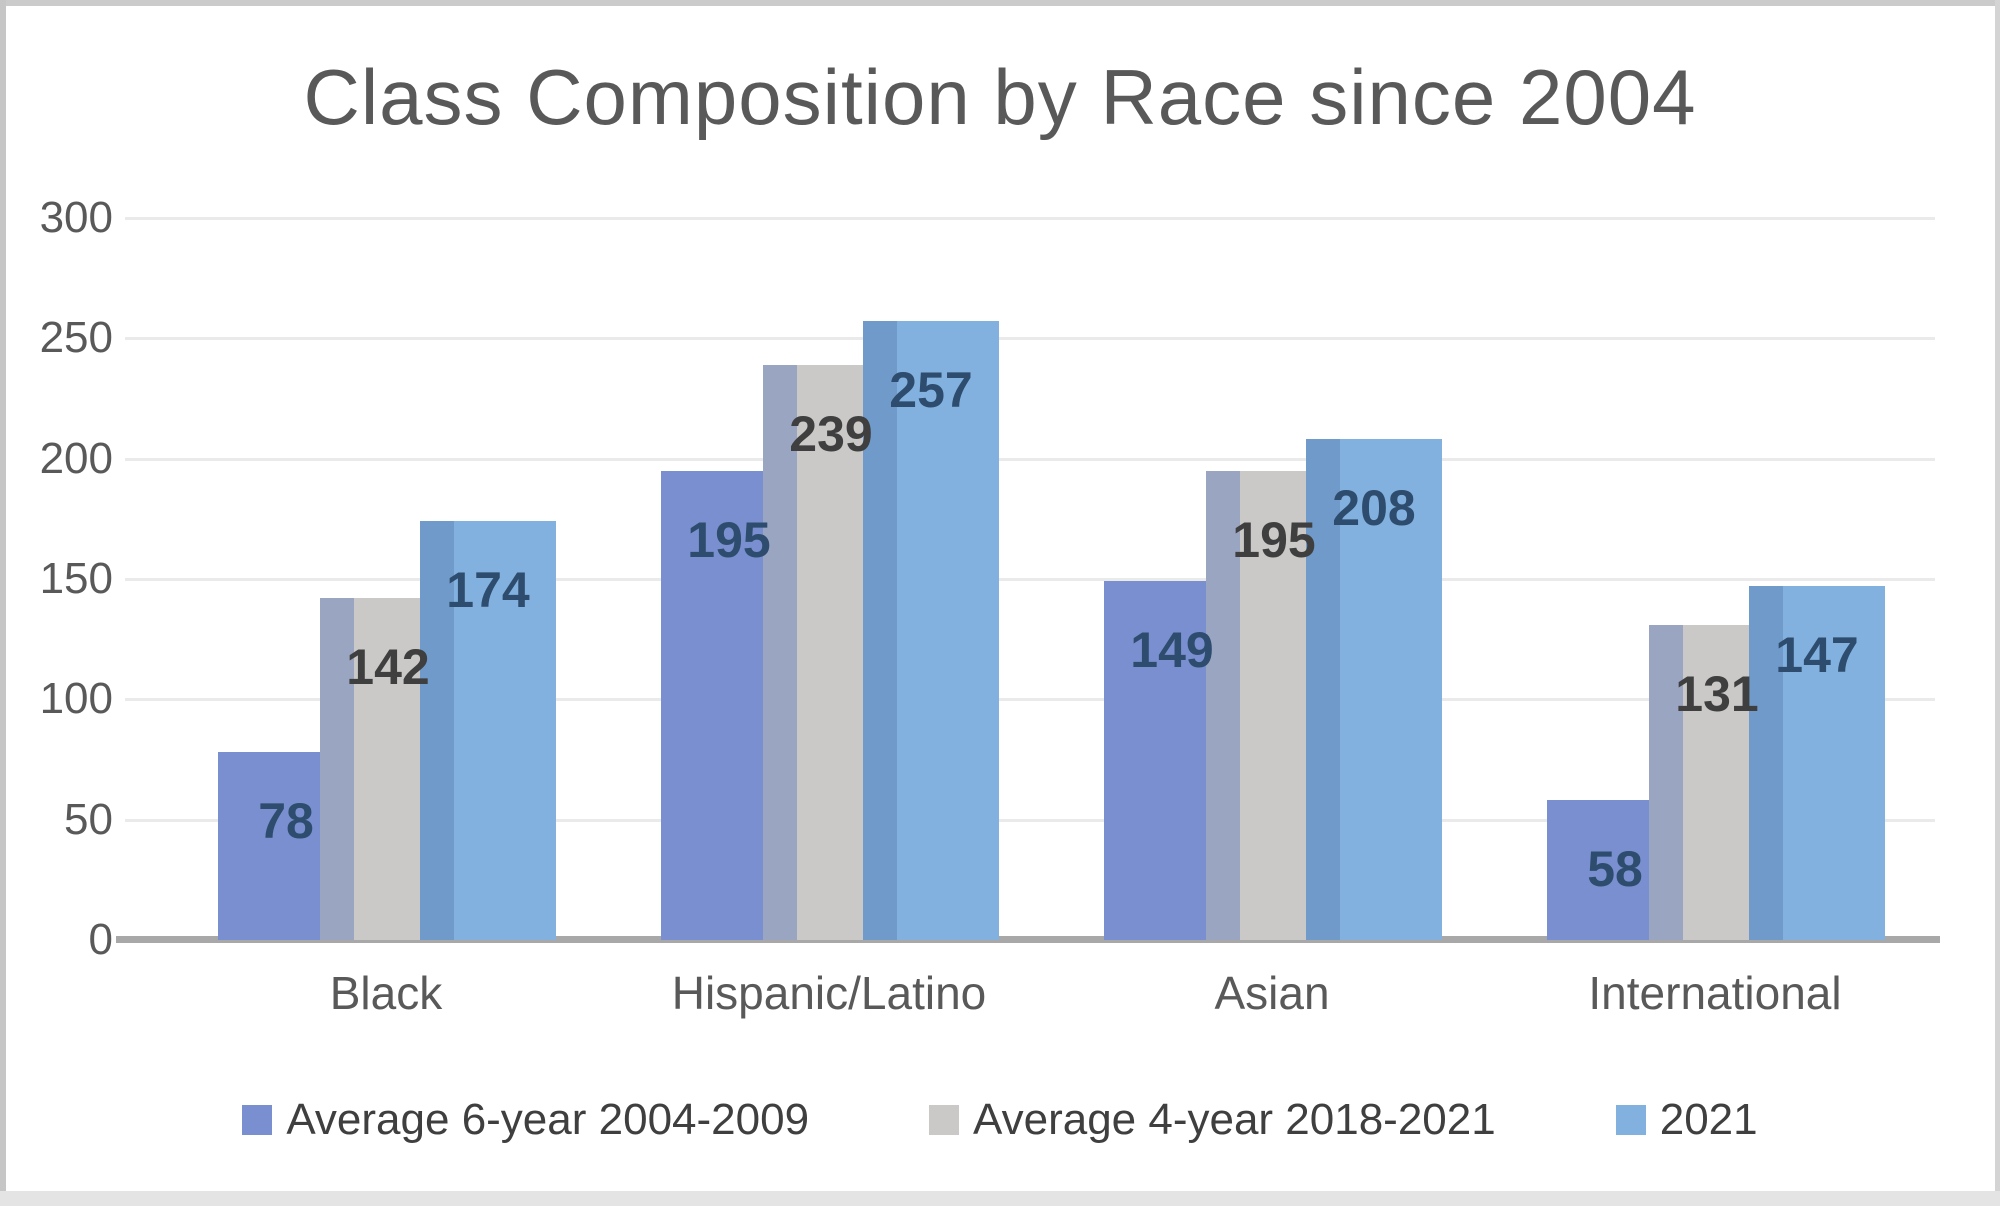 The image size is (2000, 1206). I want to click on x-axis-category-label: Asian, so click(1272, 993).